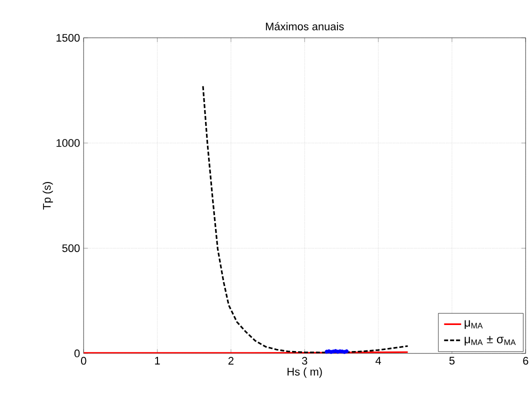  I want to click on x-tick-label: 1, so click(157, 360).